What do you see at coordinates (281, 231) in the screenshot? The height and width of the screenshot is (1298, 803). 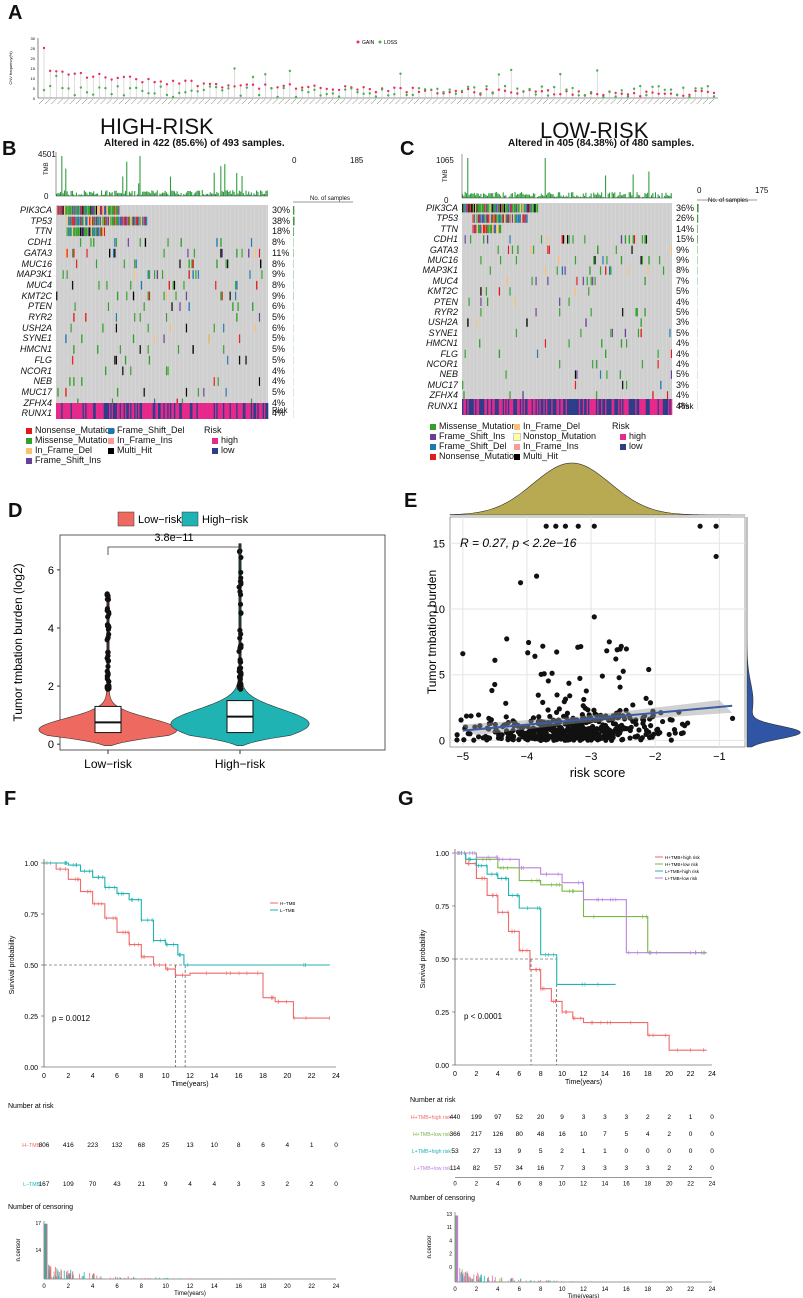 I see `gene-percent: 18%` at bounding box center [281, 231].